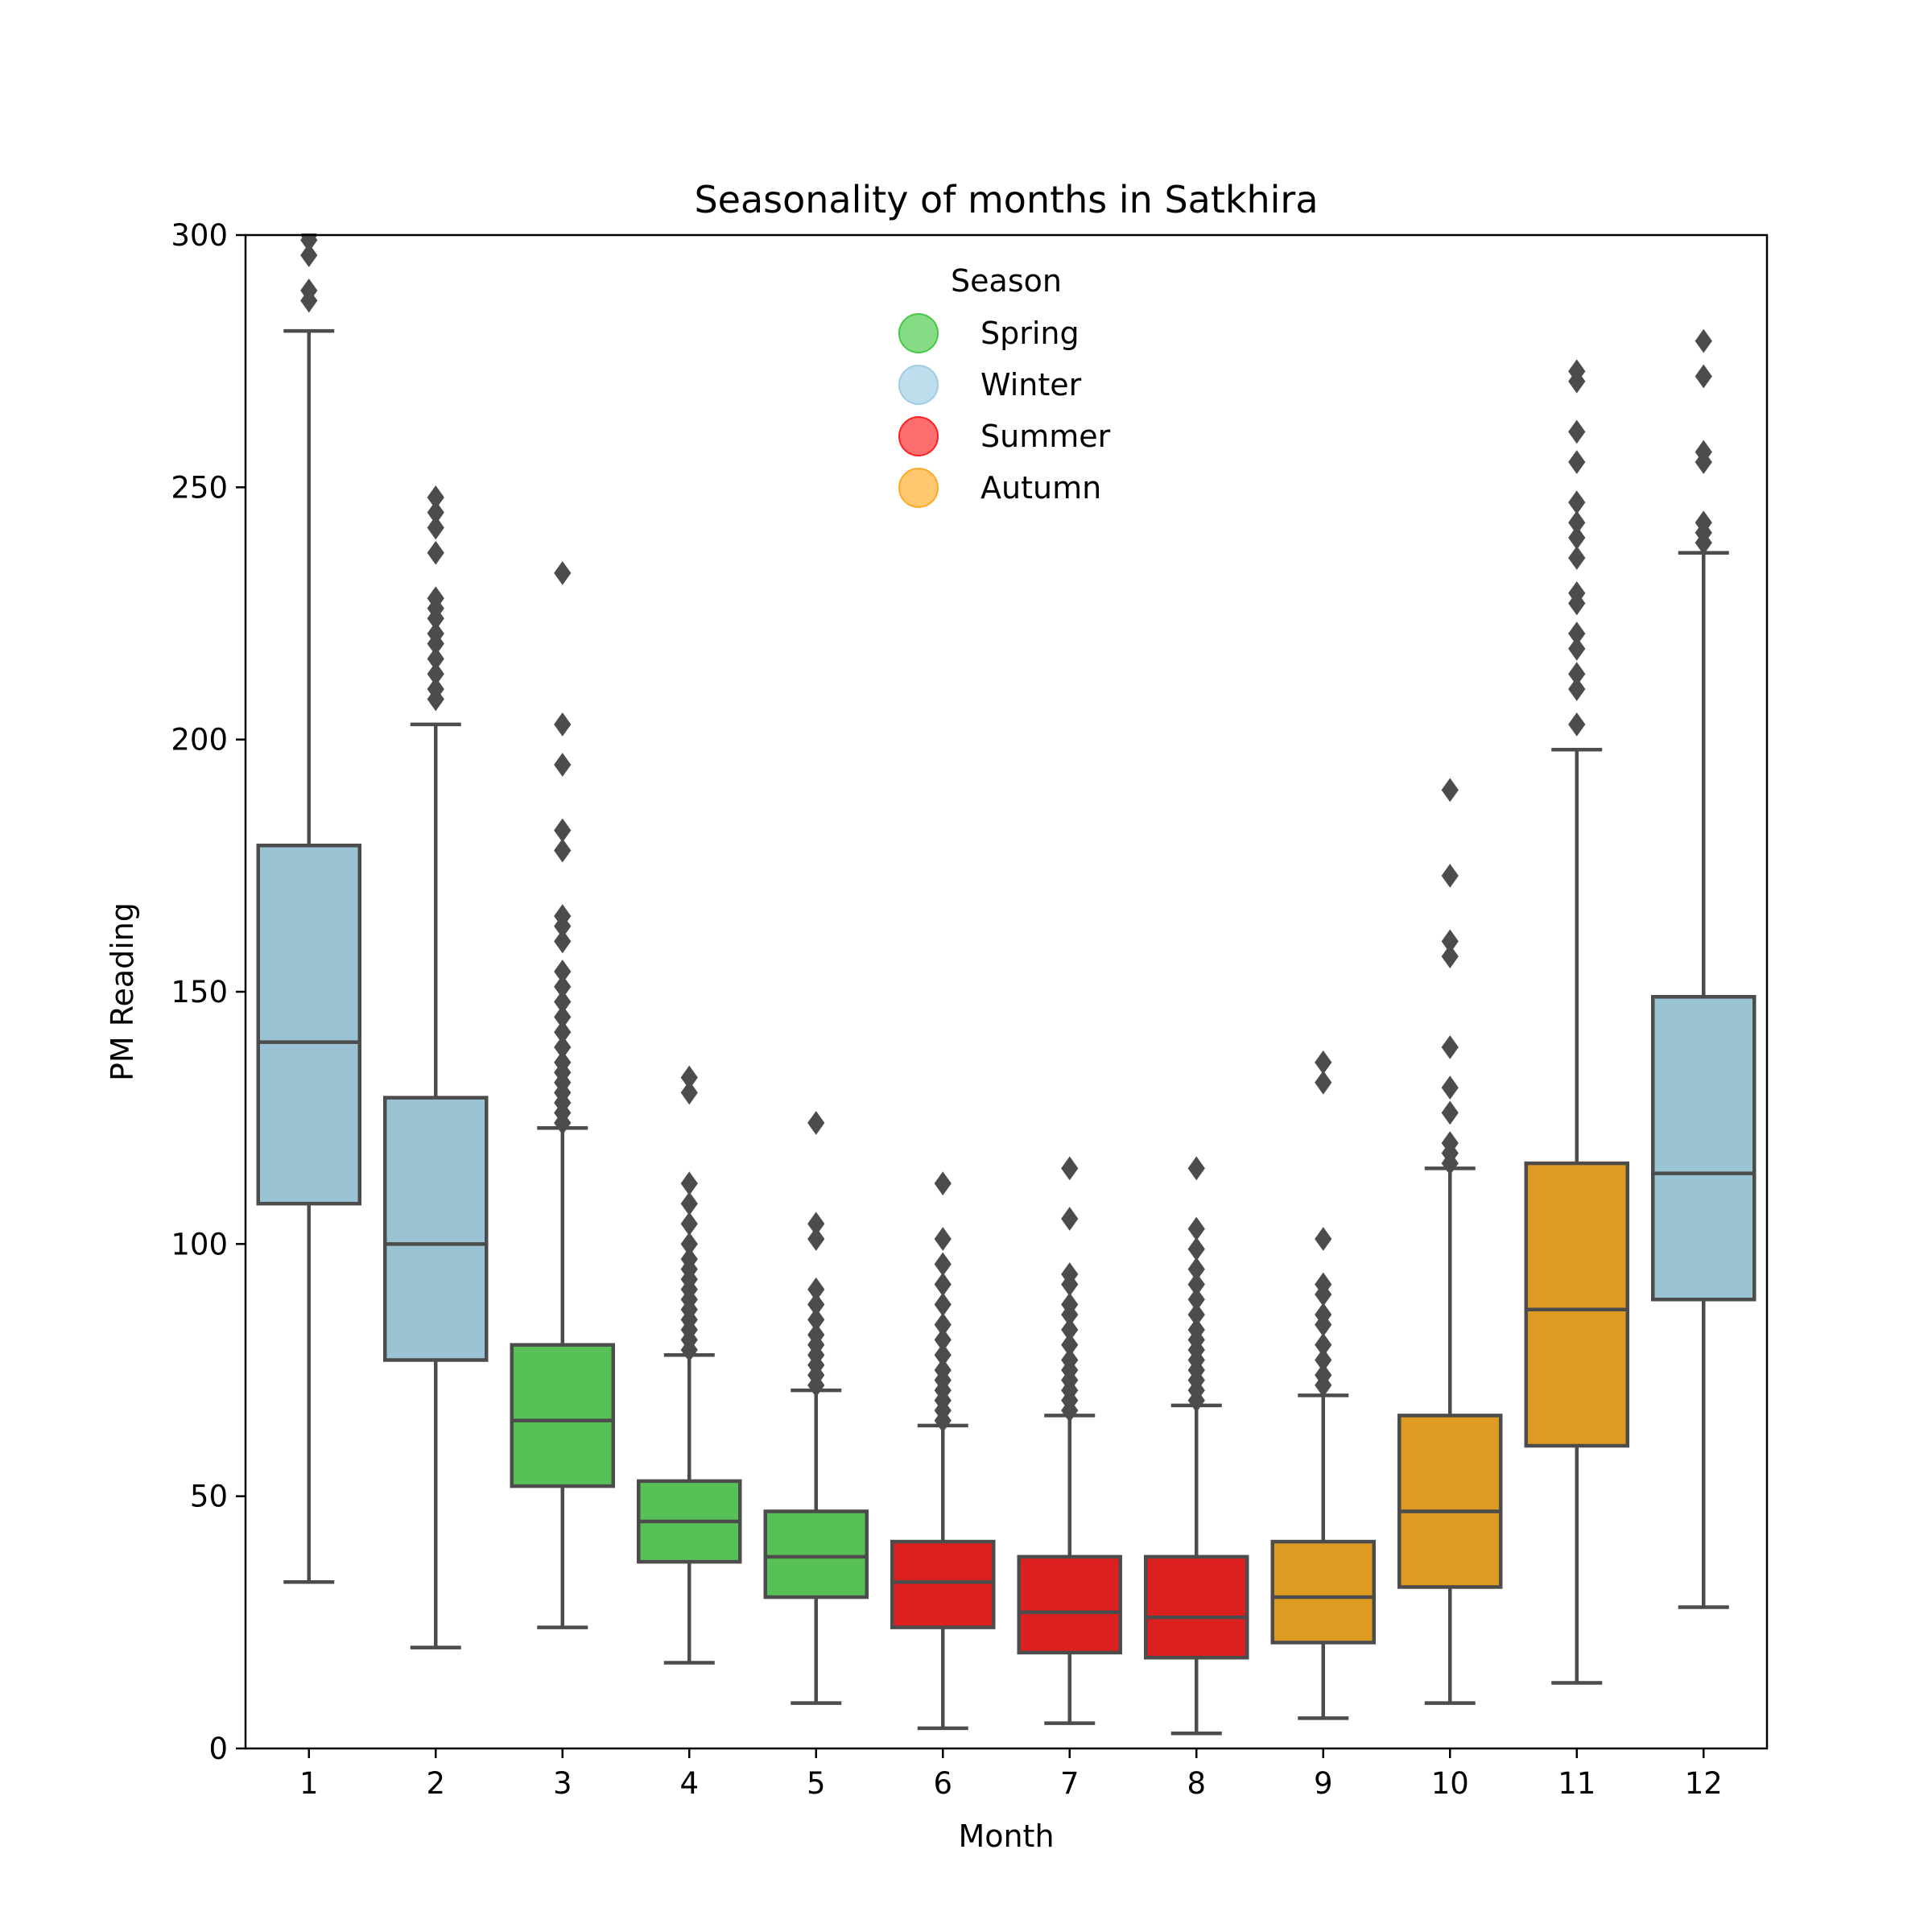 The width and height of the screenshot is (1932, 1932). I want to click on x-tick-label: 9, so click(1323, 1783).